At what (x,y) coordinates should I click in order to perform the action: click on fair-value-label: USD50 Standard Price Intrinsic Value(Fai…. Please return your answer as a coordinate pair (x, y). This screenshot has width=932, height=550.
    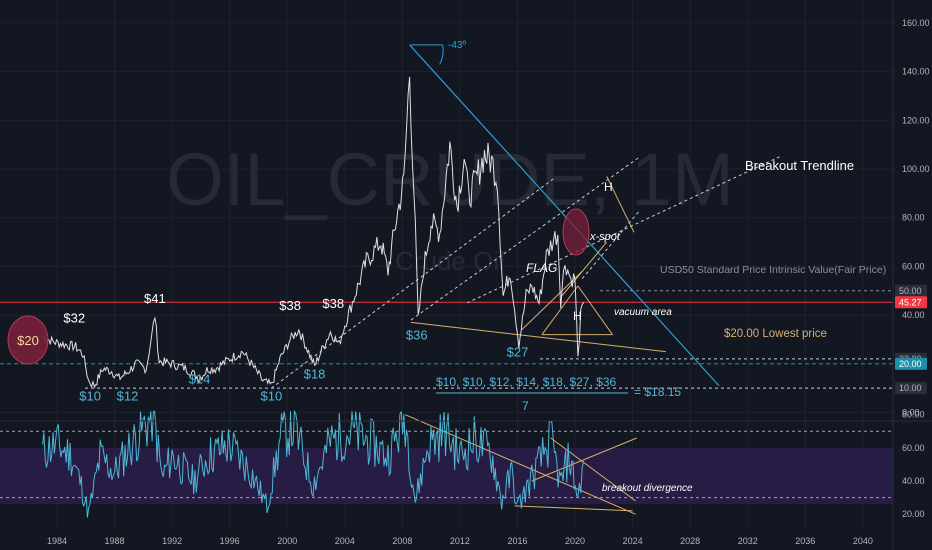
    Looking at the image, I should click on (773, 270).